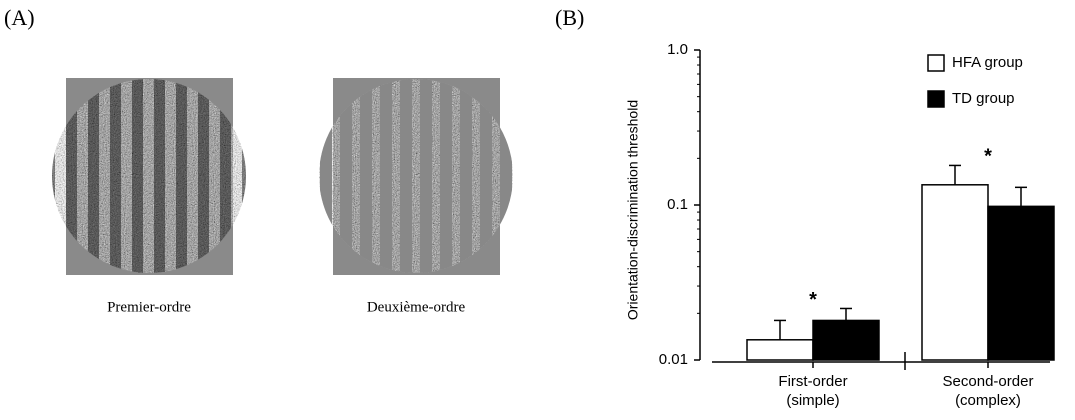 This screenshot has height=420, width=1075. I want to click on panel-label: (A), so click(19, 17).